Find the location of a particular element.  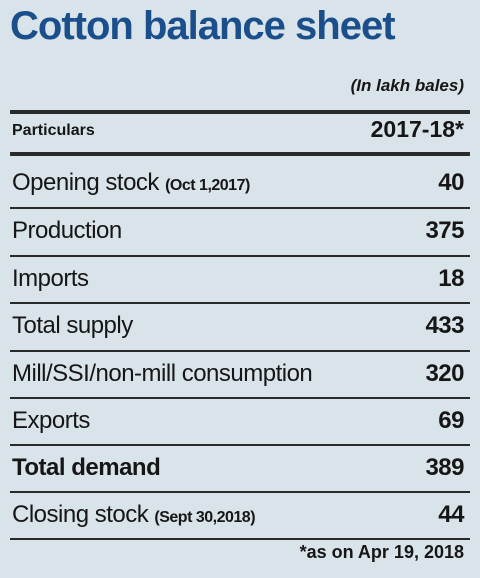

footnote: *as on Apr 19, 2018 is located at coordinates (381, 552).